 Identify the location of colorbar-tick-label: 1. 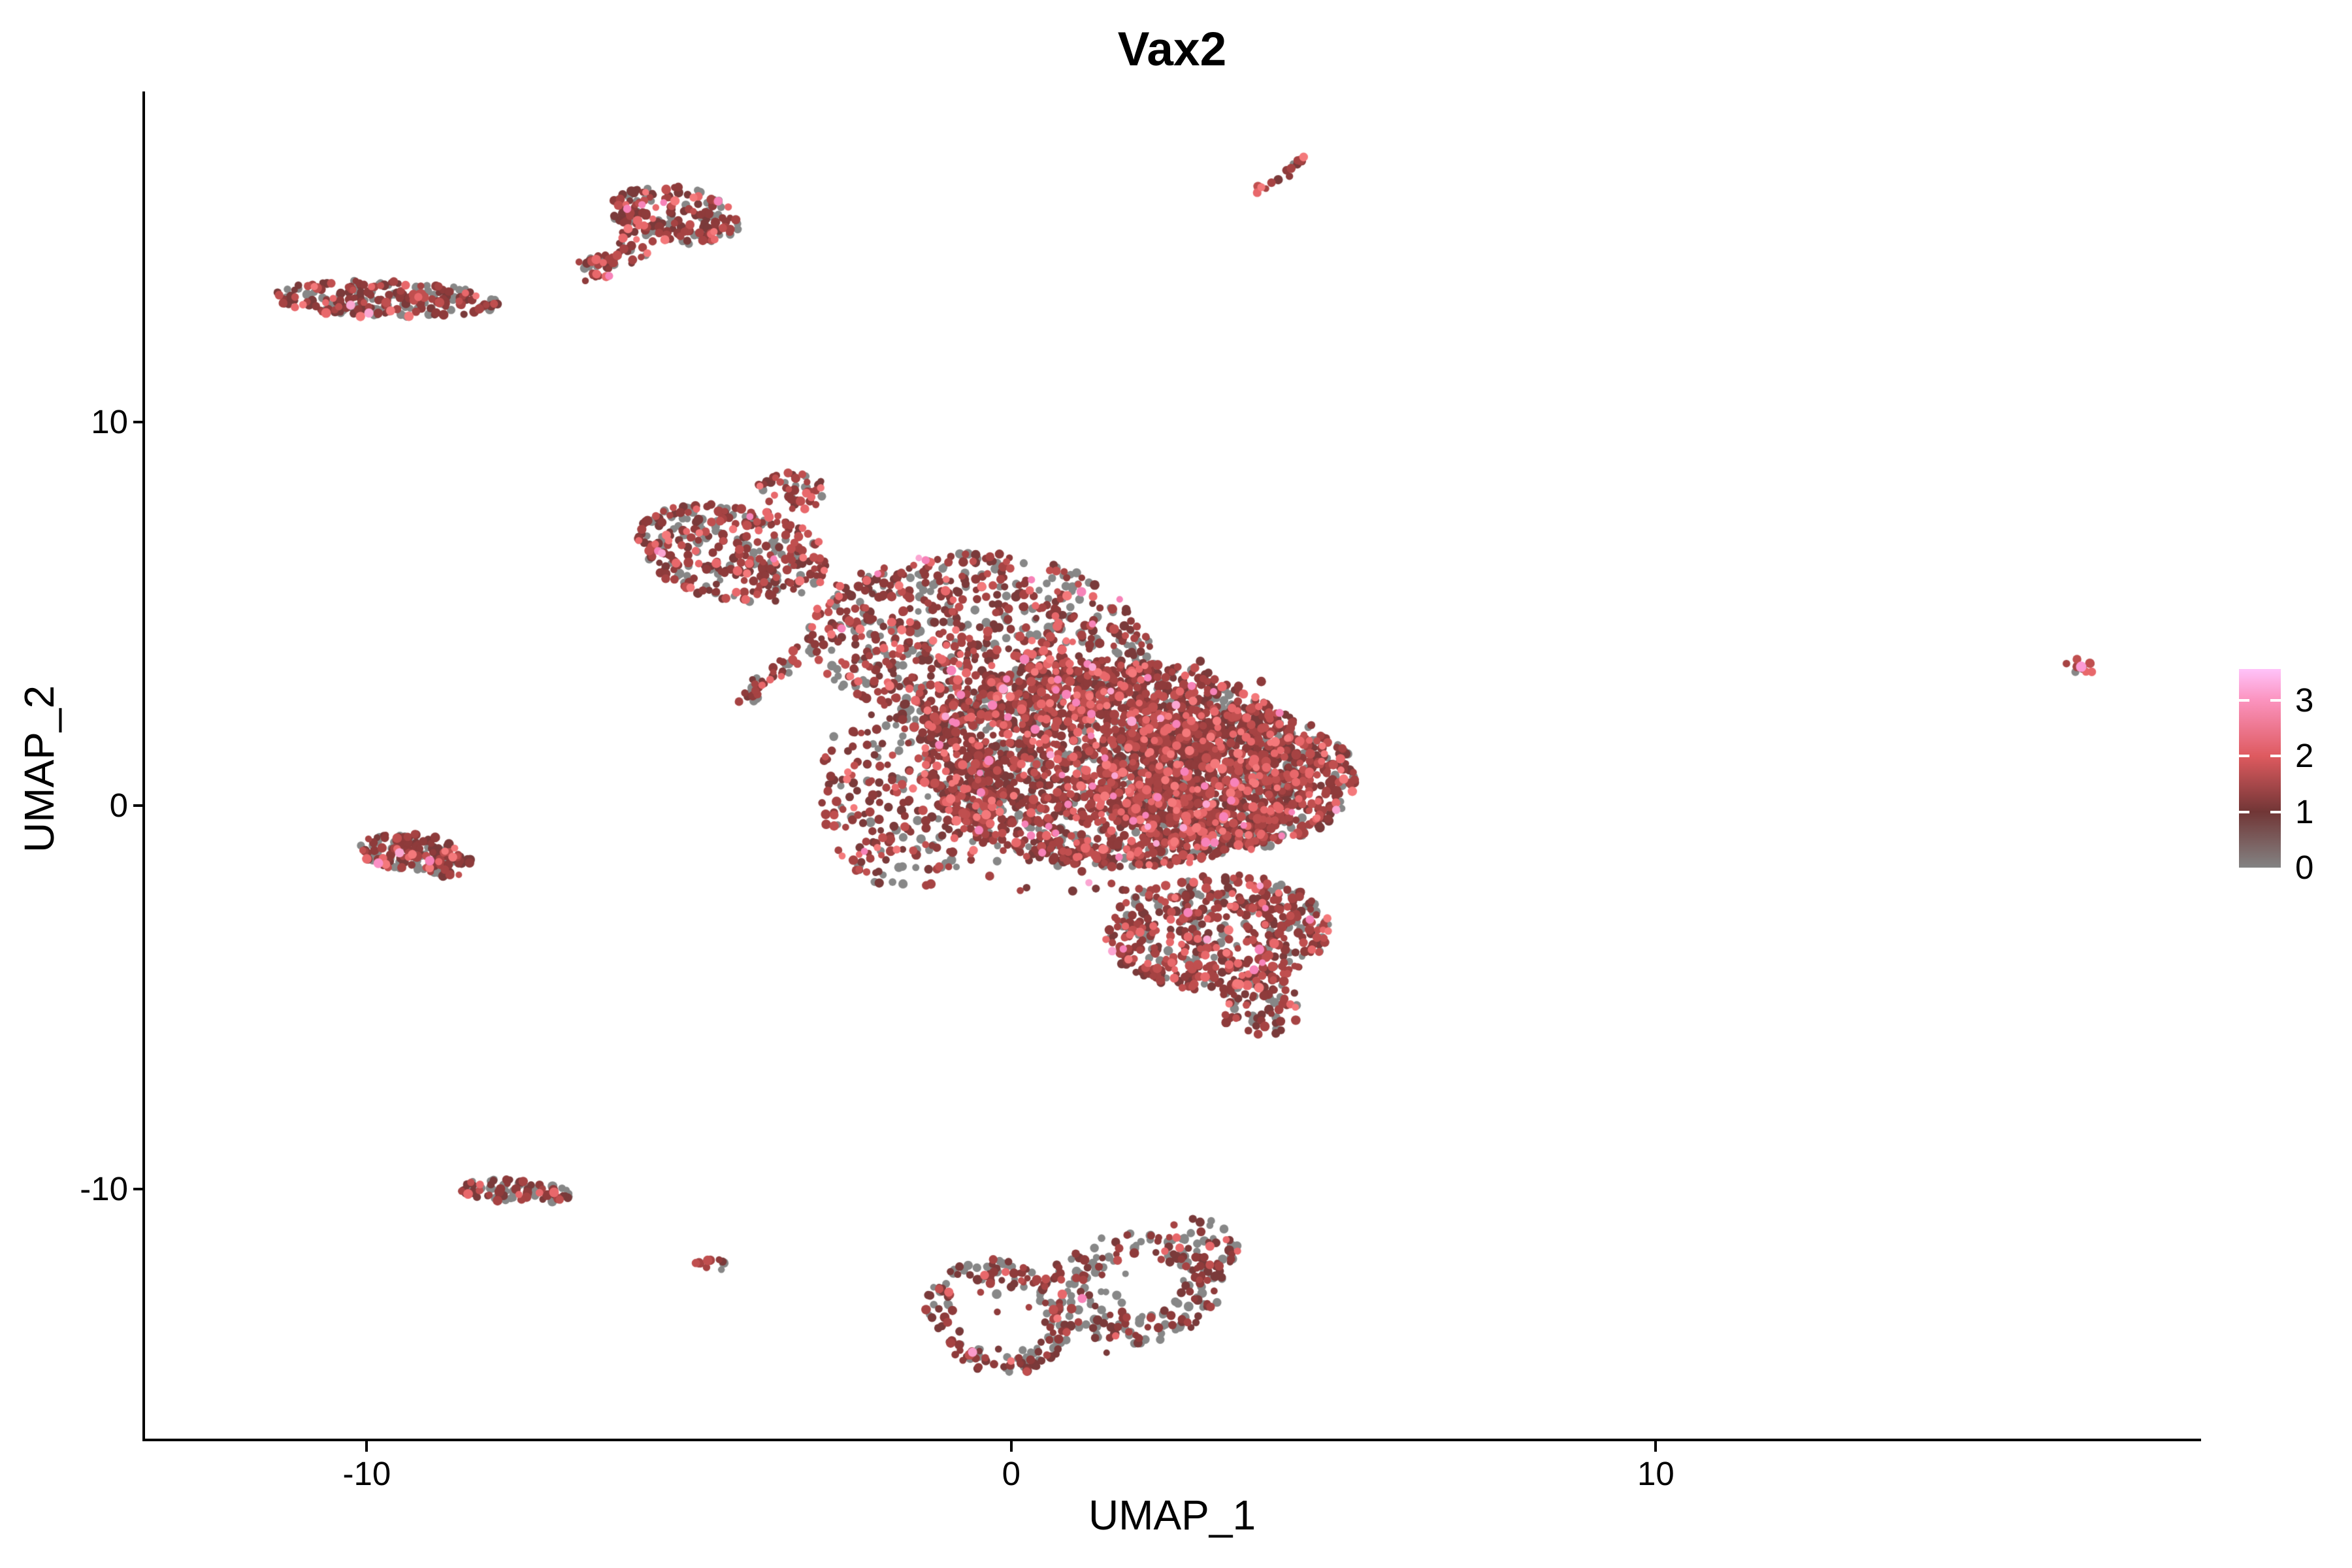
(2304, 811).